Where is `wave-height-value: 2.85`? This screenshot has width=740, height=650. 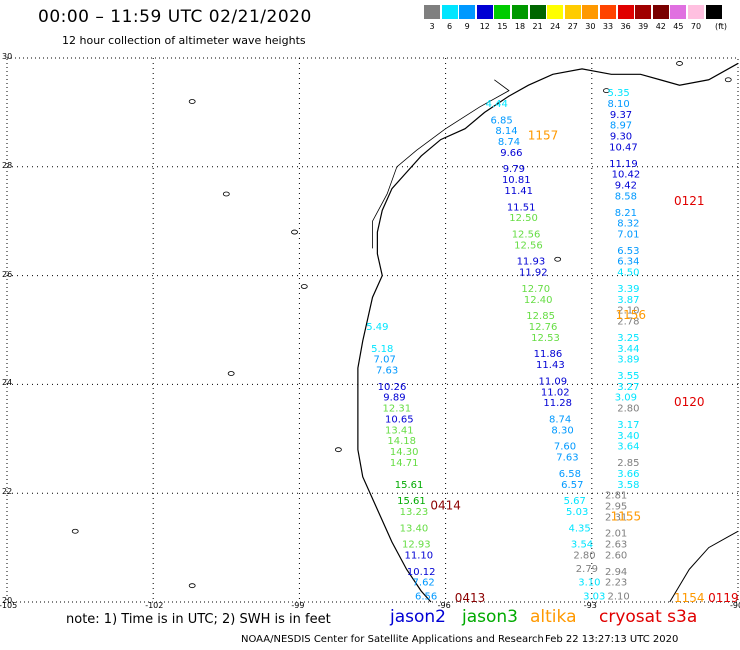 wave-height-value: 2.85 is located at coordinates (628, 463).